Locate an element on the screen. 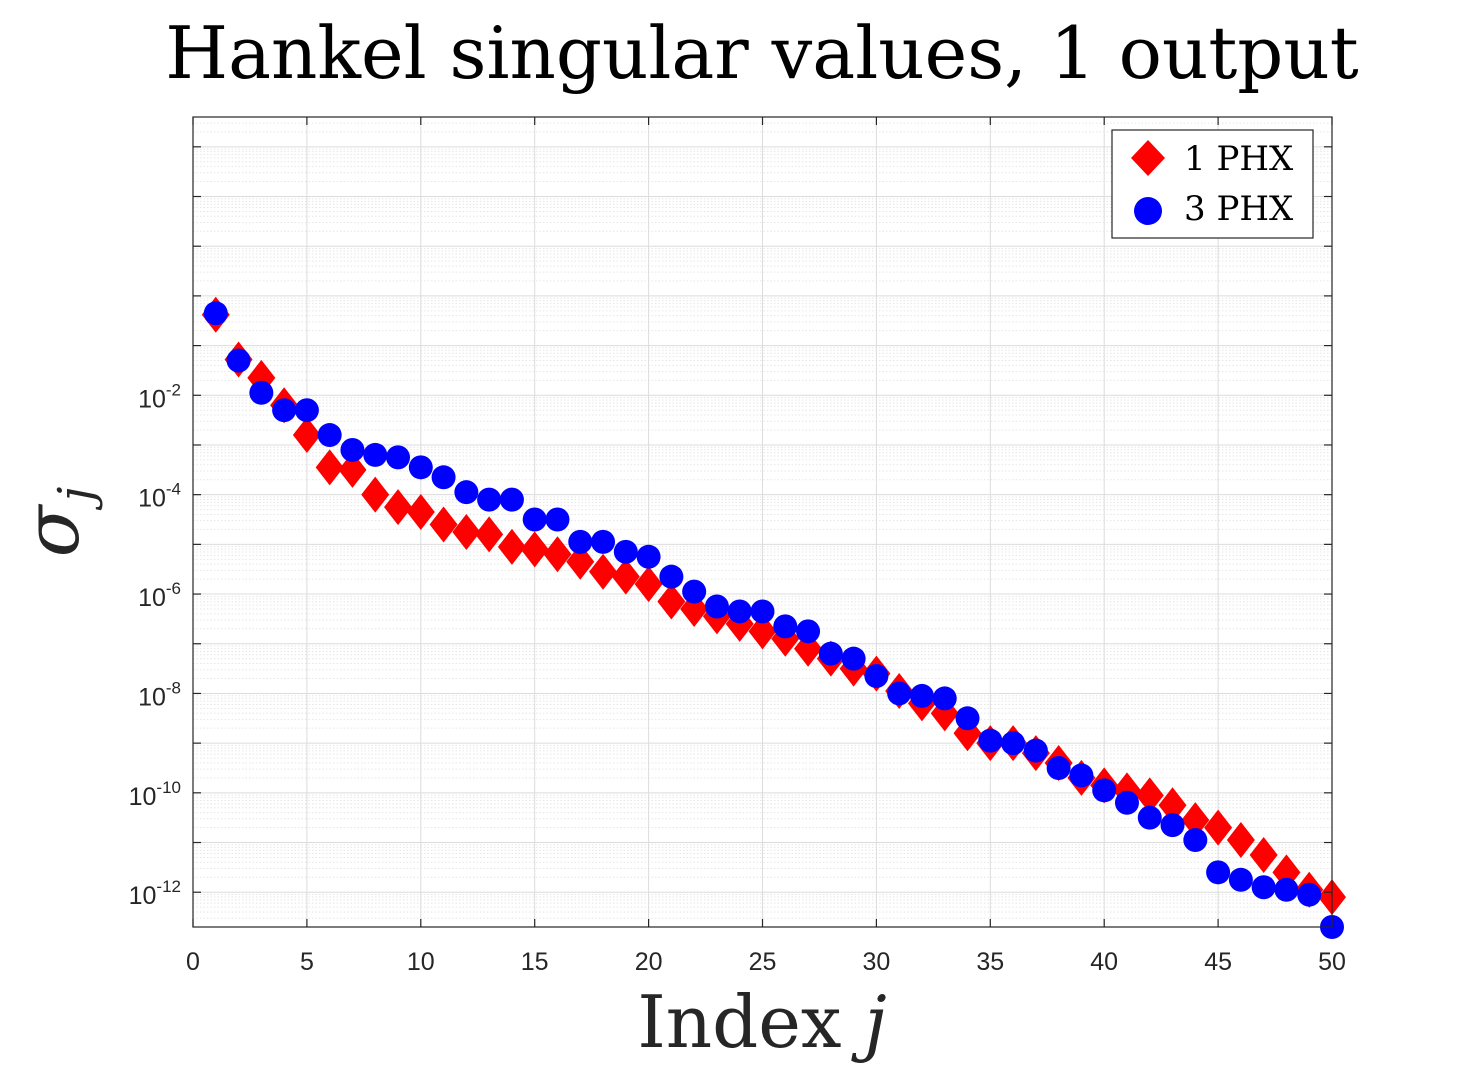 This screenshot has height=1077, width=1473. x-axis-label-text: Index is located at coordinates (750, 1022).